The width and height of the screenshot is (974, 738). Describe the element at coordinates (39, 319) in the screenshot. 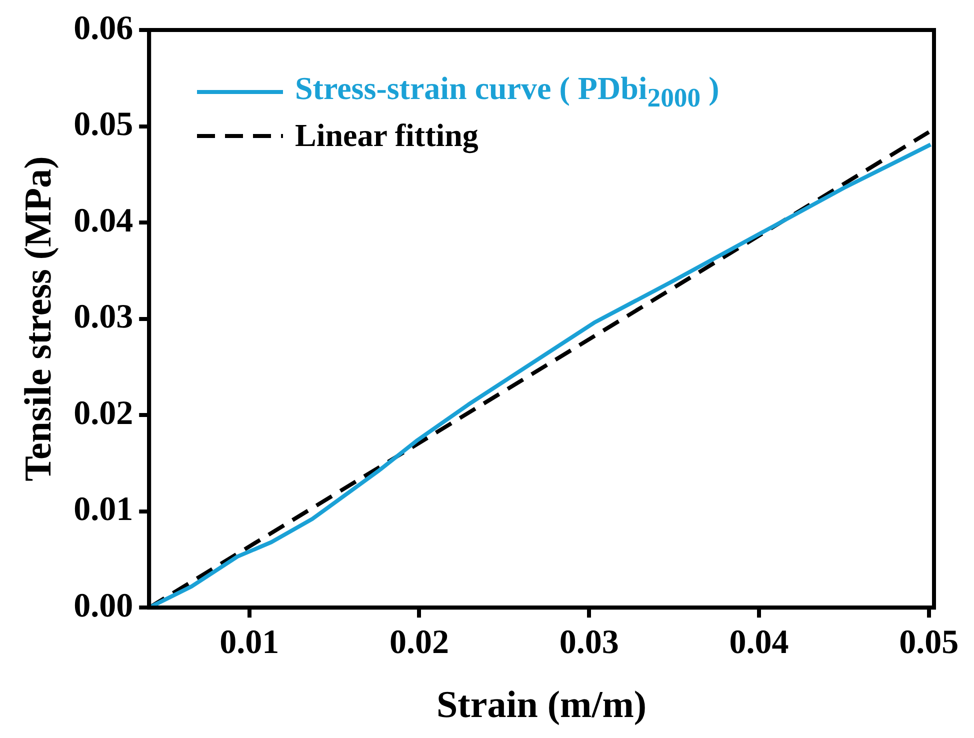

I see `y-axis-title: Tensile stress (MPa)` at that location.